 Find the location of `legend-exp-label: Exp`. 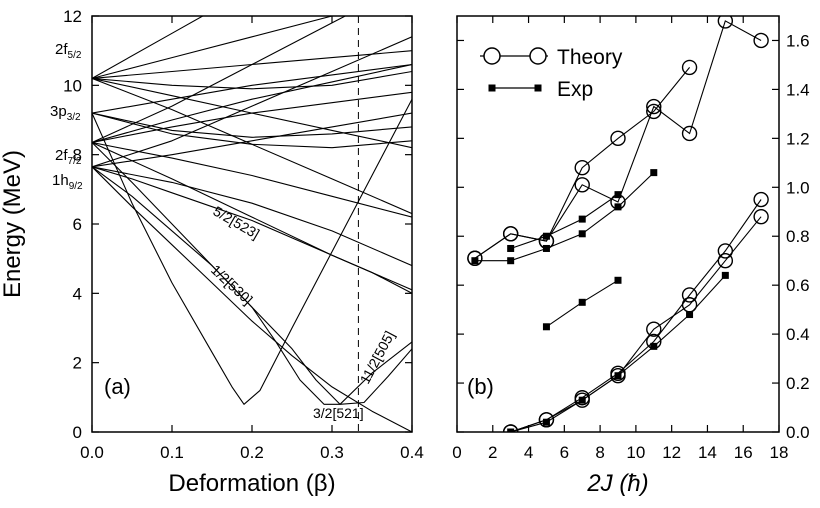

legend-exp-label: Exp is located at coordinates (575, 89).